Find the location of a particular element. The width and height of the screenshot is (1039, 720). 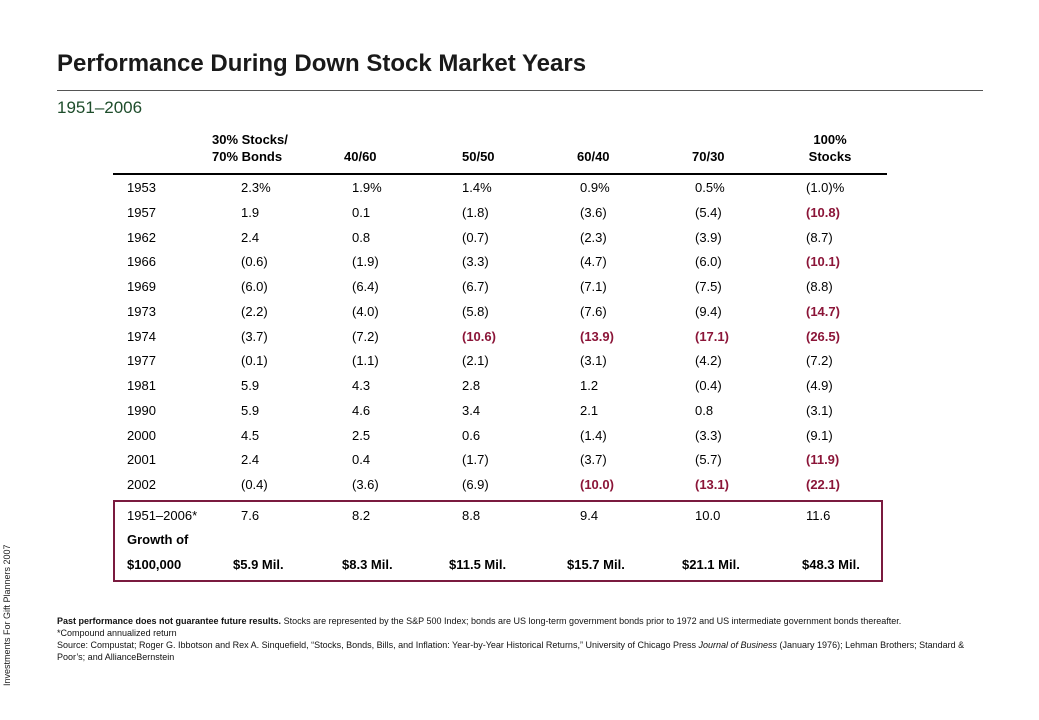

summary-cell: 10.0 is located at coordinates (708, 515).